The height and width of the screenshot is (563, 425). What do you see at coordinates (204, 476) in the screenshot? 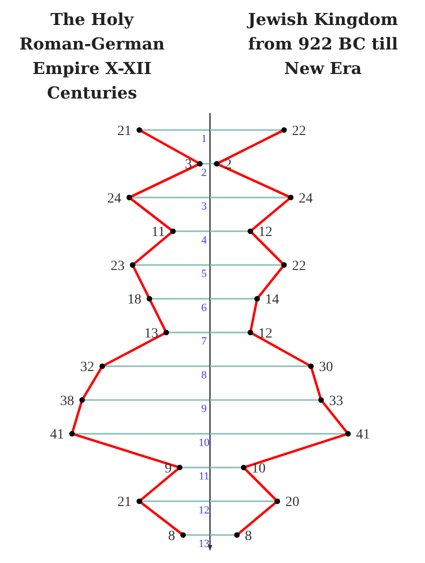
I see `y-tick-label: 11` at bounding box center [204, 476].